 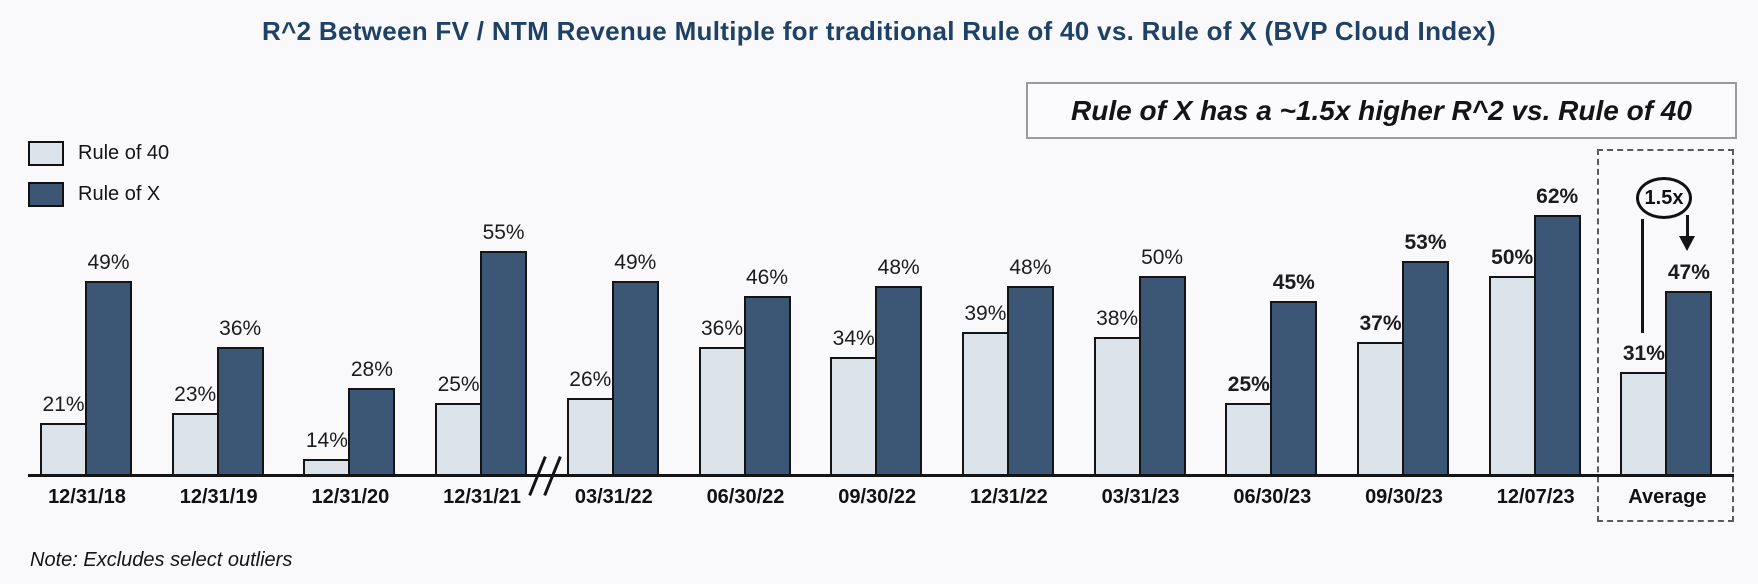 What do you see at coordinates (1643, 354) in the screenshot?
I see `value-label: 31%` at bounding box center [1643, 354].